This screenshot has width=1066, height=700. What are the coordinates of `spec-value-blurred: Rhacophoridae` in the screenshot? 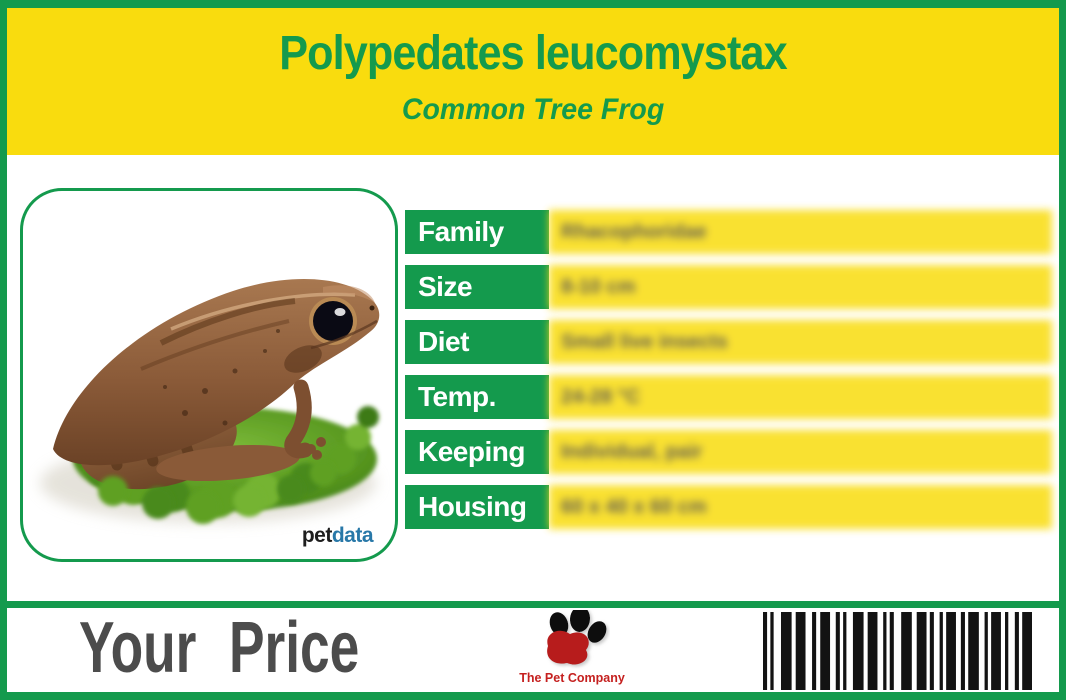 It's located at (800, 232).